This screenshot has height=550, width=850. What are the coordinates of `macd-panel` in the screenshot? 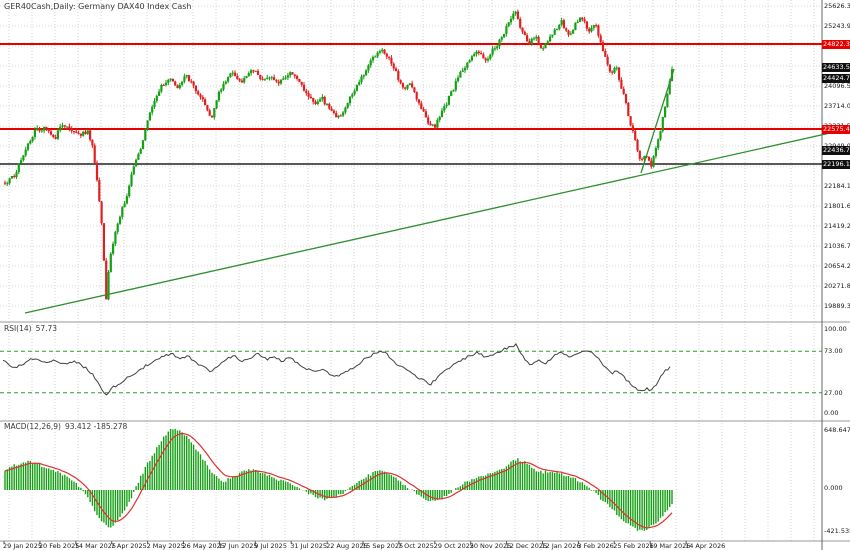 It's located at (338, 479).